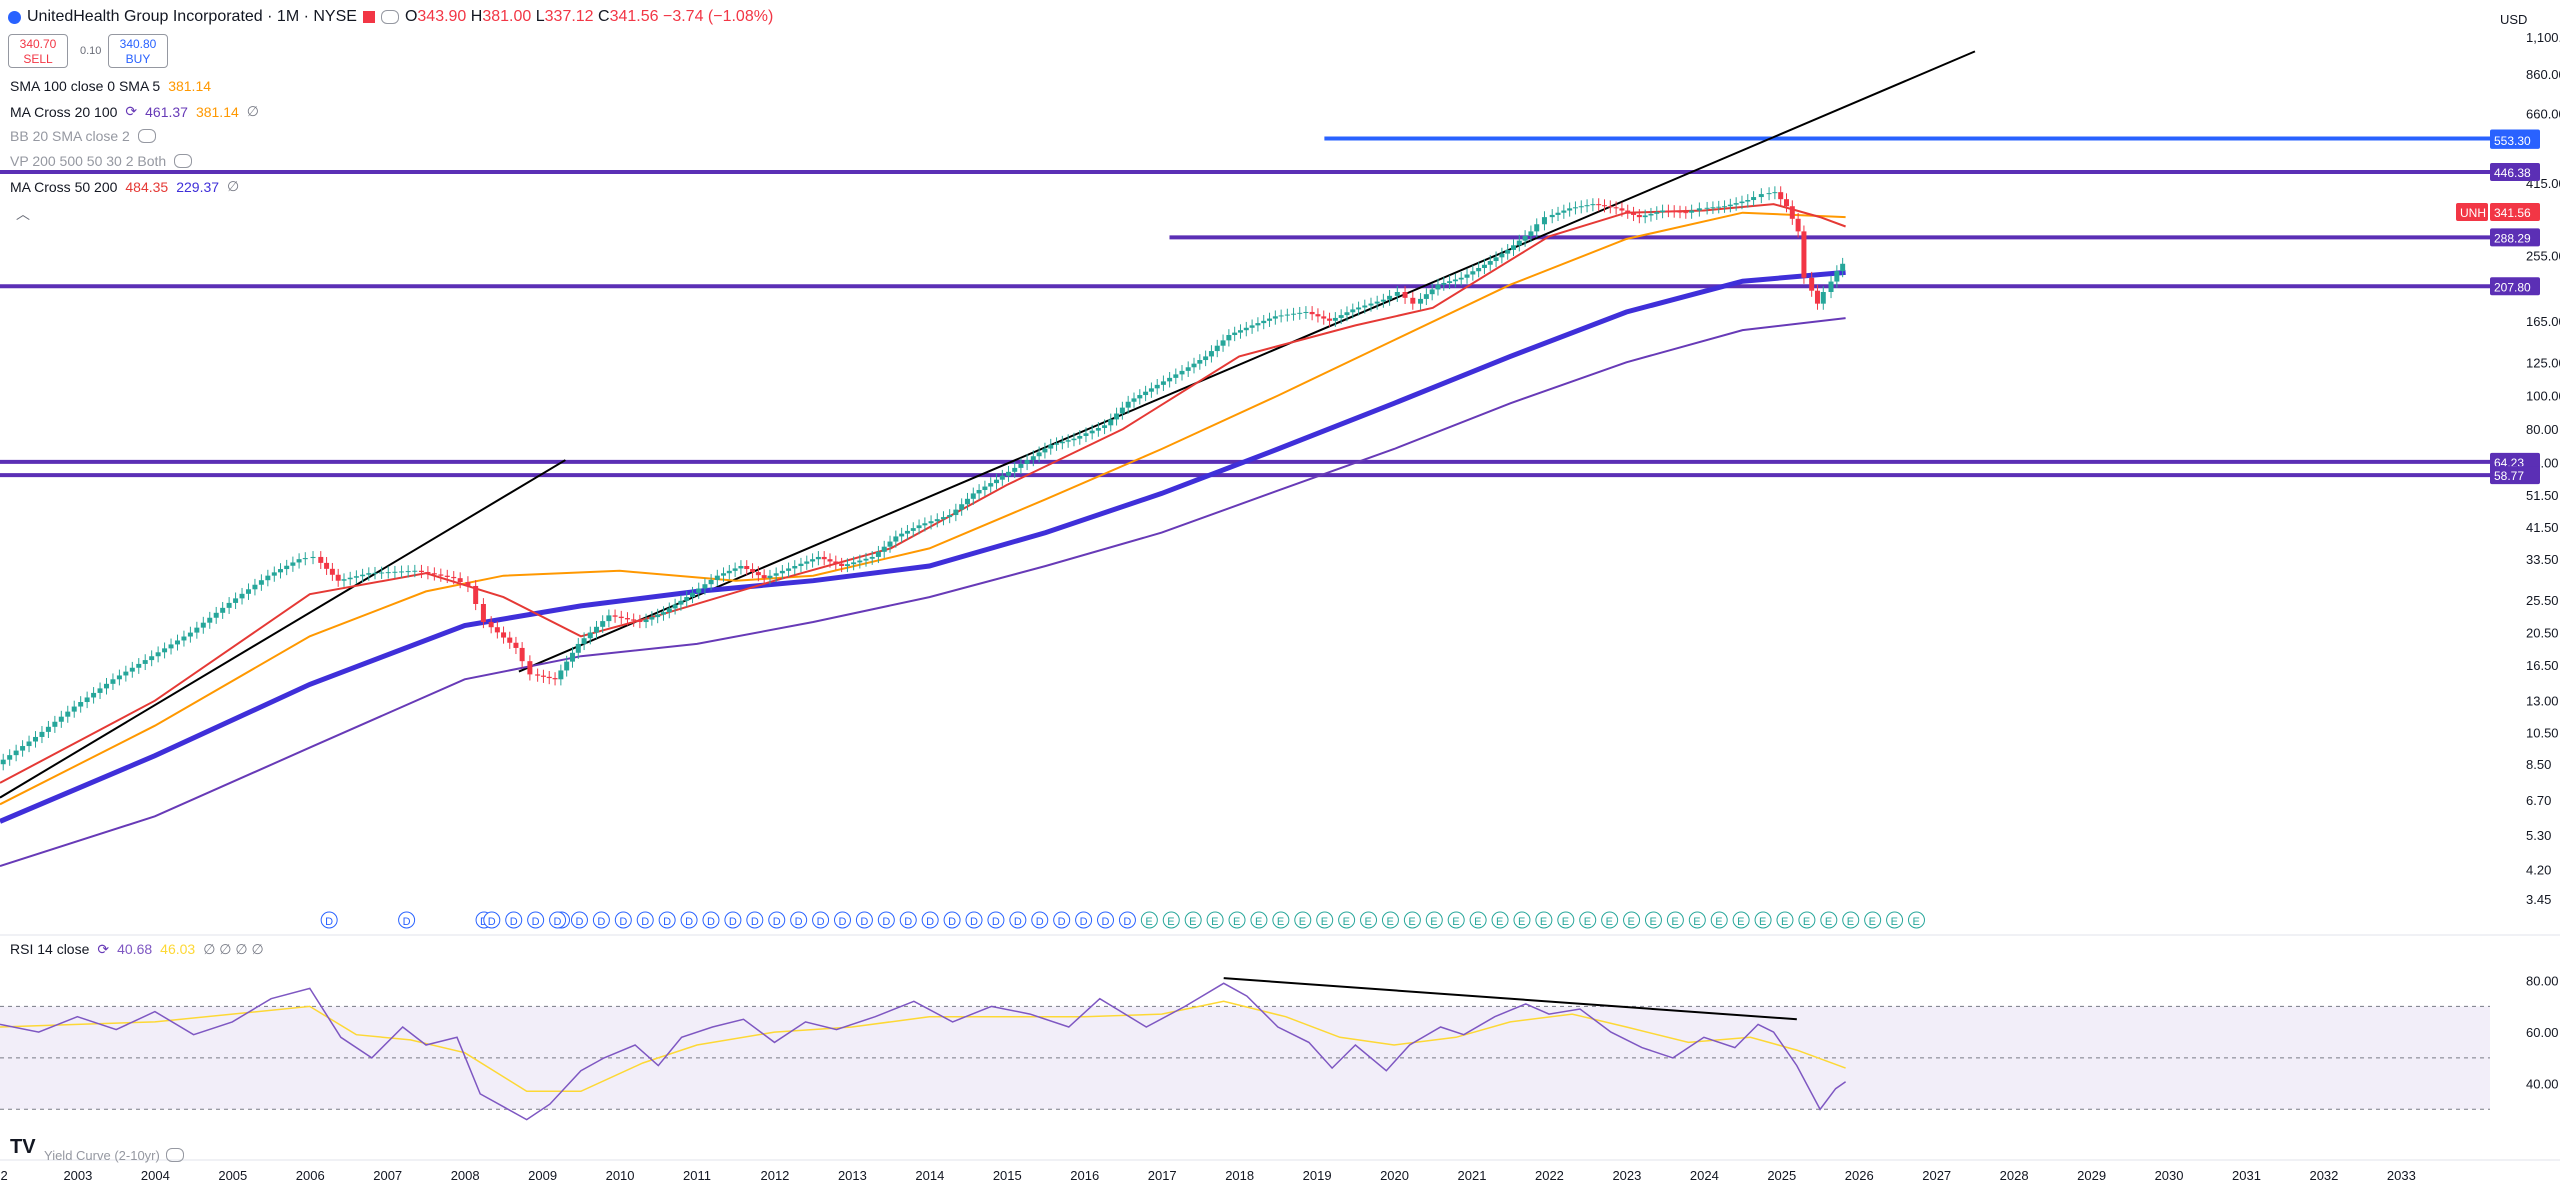 The image size is (2560, 1200). What do you see at coordinates (137, 949) in the screenshot?
I see `rsi-legend: RSI 14 close ⟳ 40.68 46.03 ∅ ∅ ∅ ∅` at bounding box center [137, 949].